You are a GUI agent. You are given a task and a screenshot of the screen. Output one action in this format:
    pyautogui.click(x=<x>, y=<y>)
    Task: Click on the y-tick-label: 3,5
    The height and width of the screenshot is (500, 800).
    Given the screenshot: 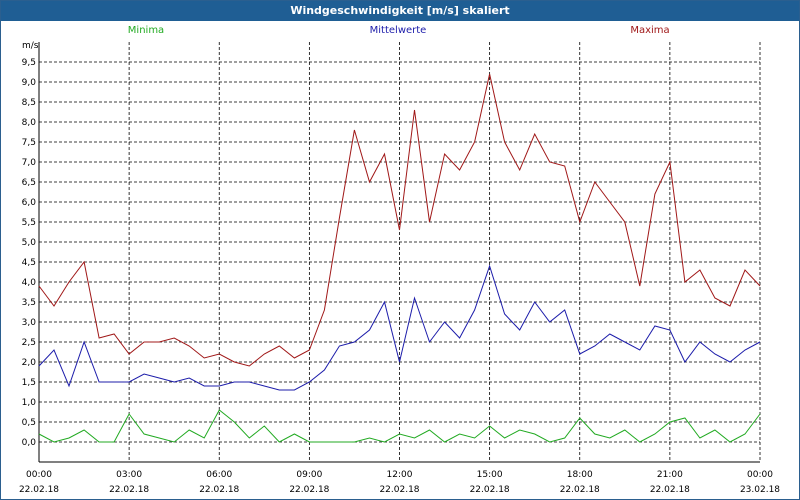 What is the action you would take?
    pyautogui.click(x=29, y=303)
    